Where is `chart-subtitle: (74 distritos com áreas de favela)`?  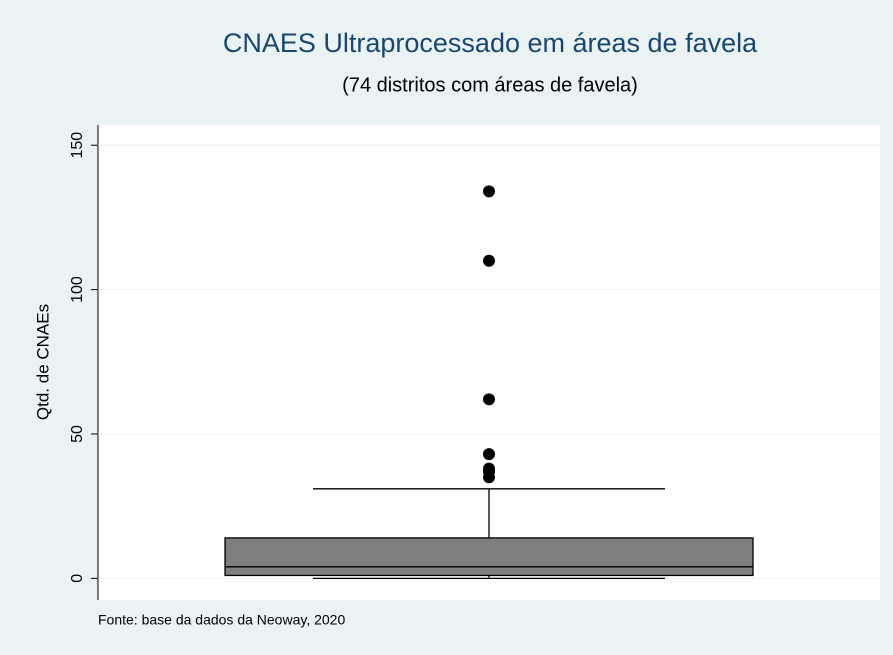 chart-subtitle: (74 distritos com áreas de favela) is located at coordinates (490, 85).